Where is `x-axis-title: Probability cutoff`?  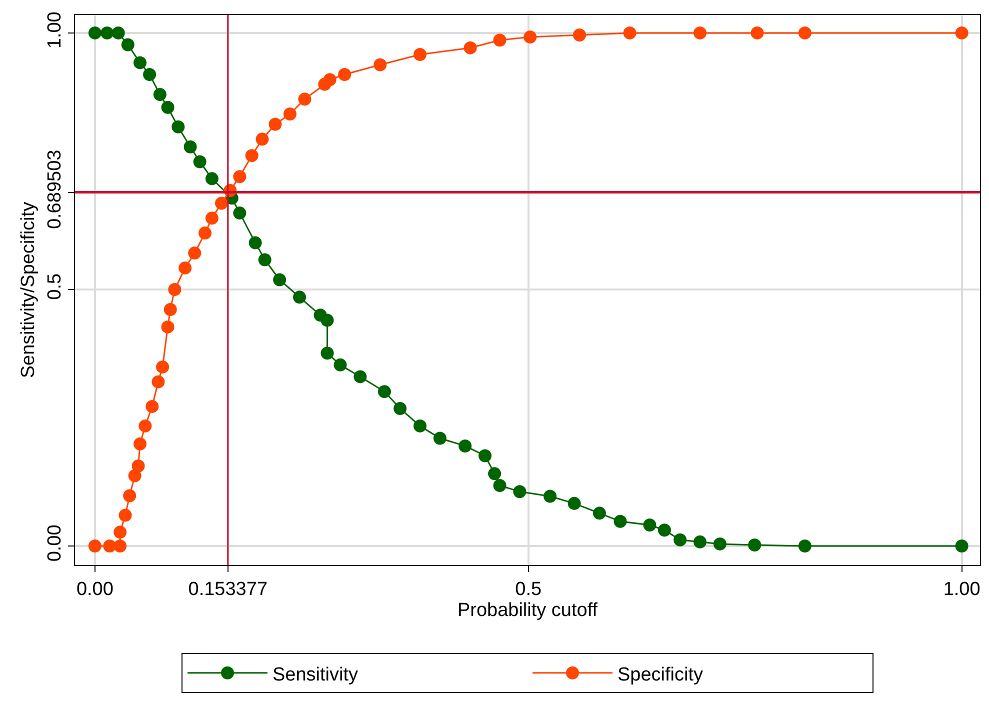 x-axis-title: Probability cutoff is located at coordinates (527, 610).